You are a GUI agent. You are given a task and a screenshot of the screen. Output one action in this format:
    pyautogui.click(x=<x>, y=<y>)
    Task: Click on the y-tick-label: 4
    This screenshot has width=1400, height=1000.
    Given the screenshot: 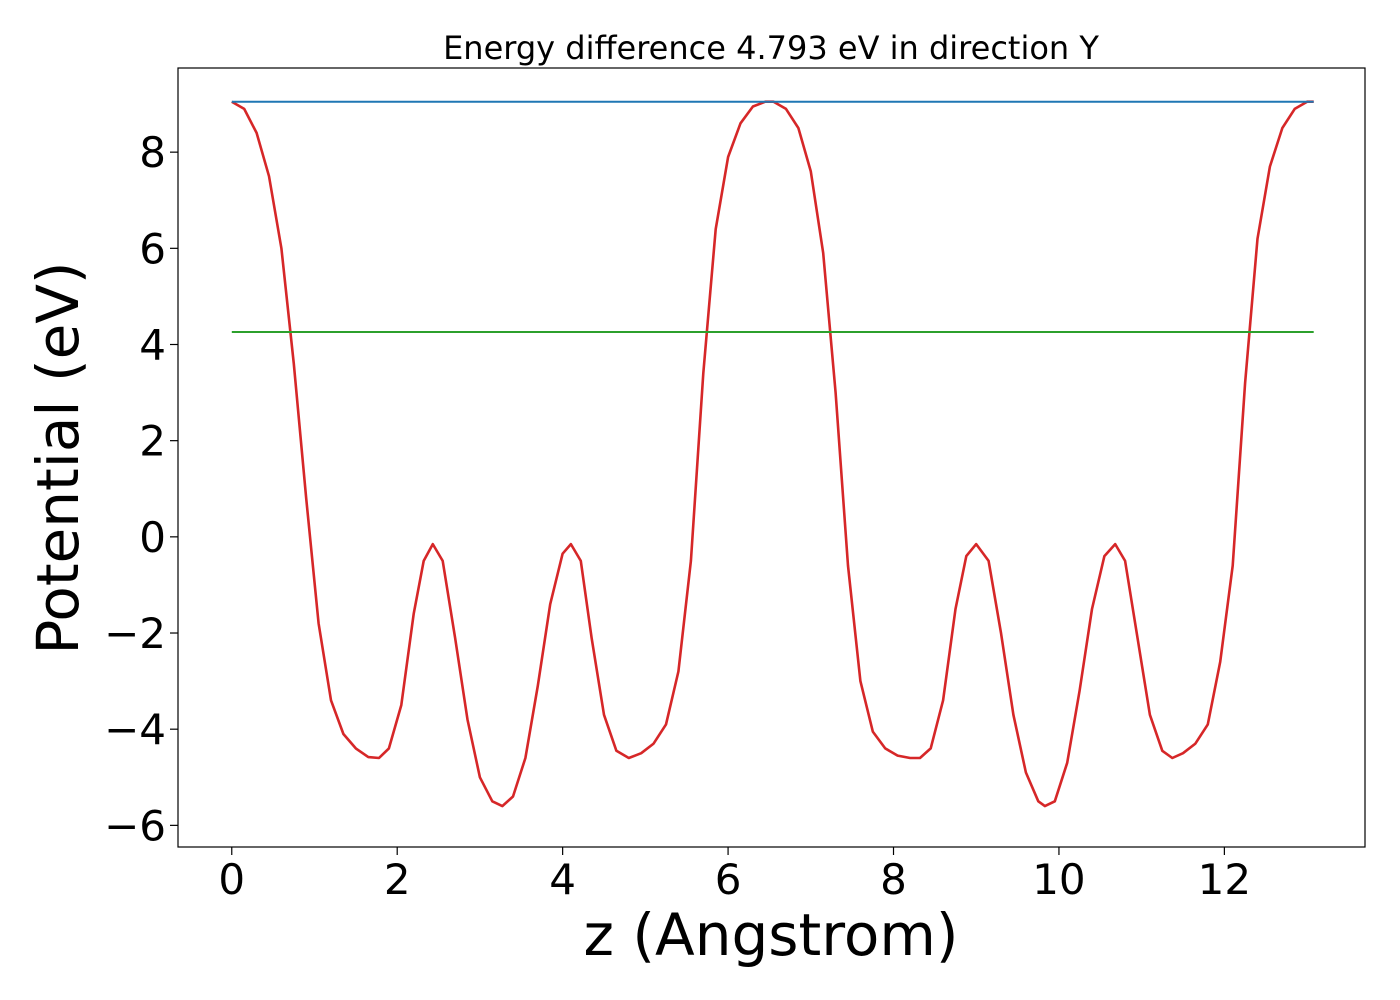 What is the action you would take?
    pyautogui.click(x=152, y=344)
    